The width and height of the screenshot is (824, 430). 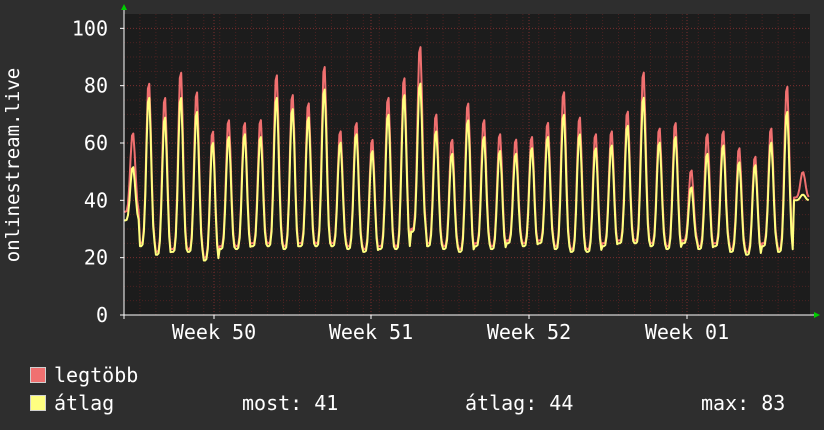 I want to click on y-tick-label: 60, so click(x=96, y=143).